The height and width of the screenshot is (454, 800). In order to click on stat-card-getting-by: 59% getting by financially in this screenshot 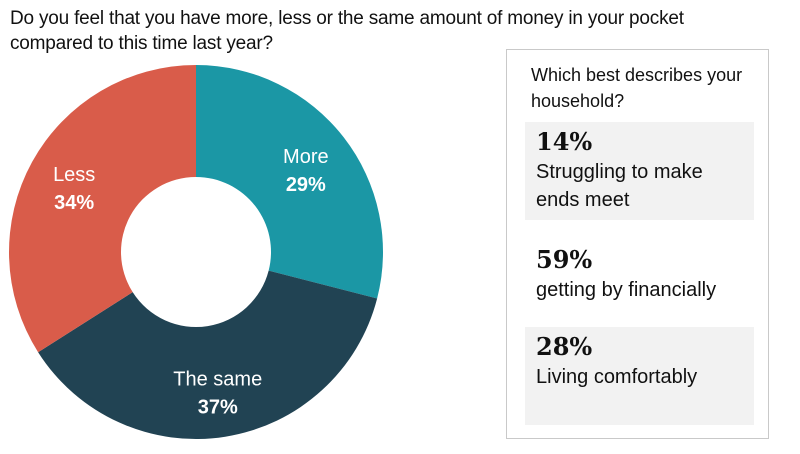, I will do `click(639, 277)`.